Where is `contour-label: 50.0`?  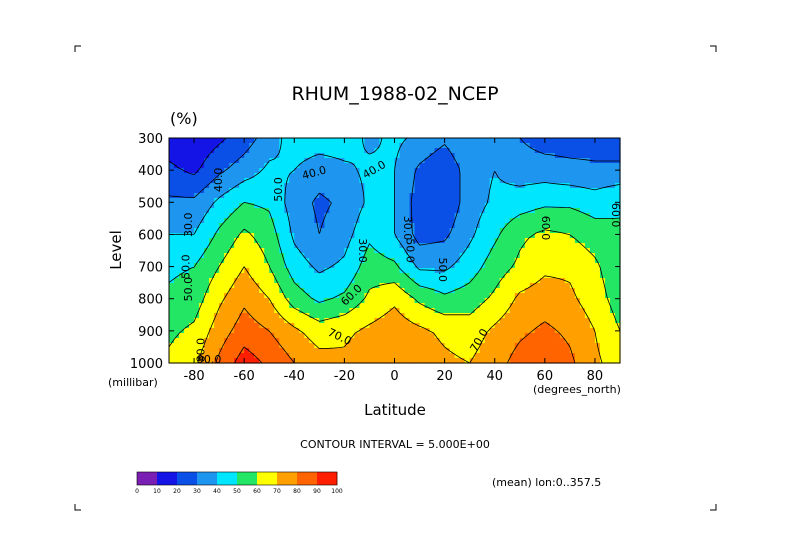
contour-label: 50.0 is located at coordinates (442, 270).